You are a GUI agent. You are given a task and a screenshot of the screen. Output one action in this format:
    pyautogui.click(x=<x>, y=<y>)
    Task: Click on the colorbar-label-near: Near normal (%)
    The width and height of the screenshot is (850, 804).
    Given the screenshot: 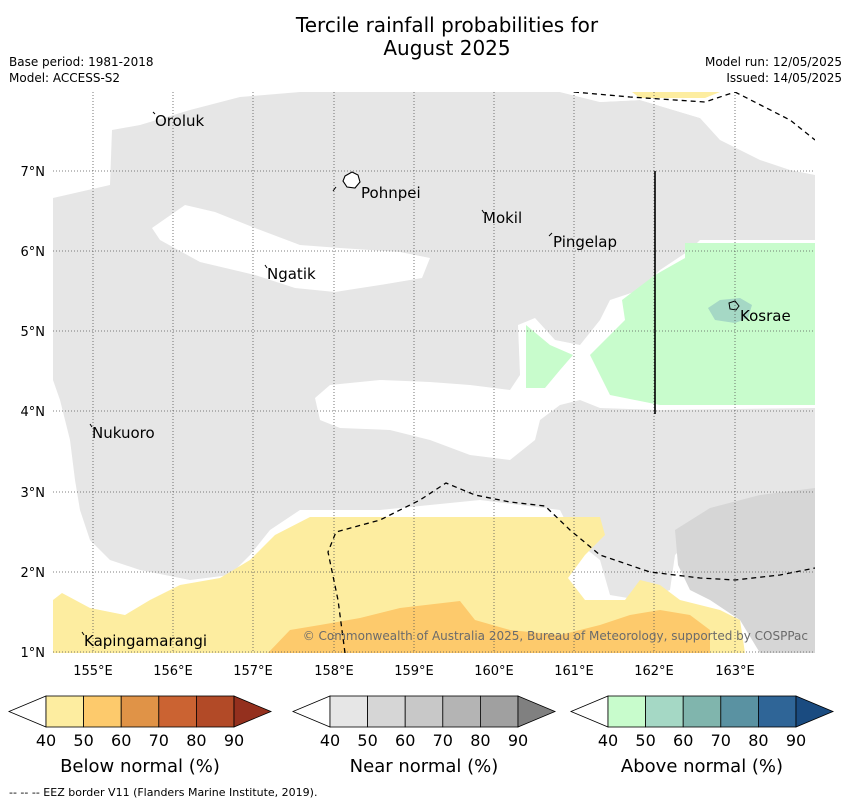 What is the action you would take?
    pyautogui.click(x=424, y=766)
    